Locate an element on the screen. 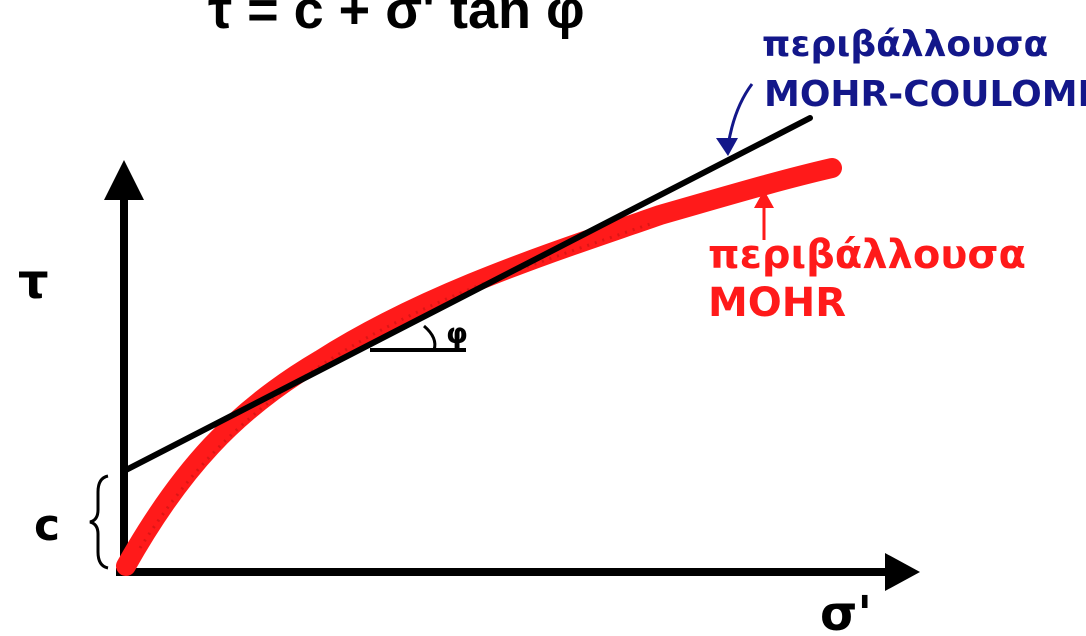  y-axis-label: τ is located at coordinates (33, 282).